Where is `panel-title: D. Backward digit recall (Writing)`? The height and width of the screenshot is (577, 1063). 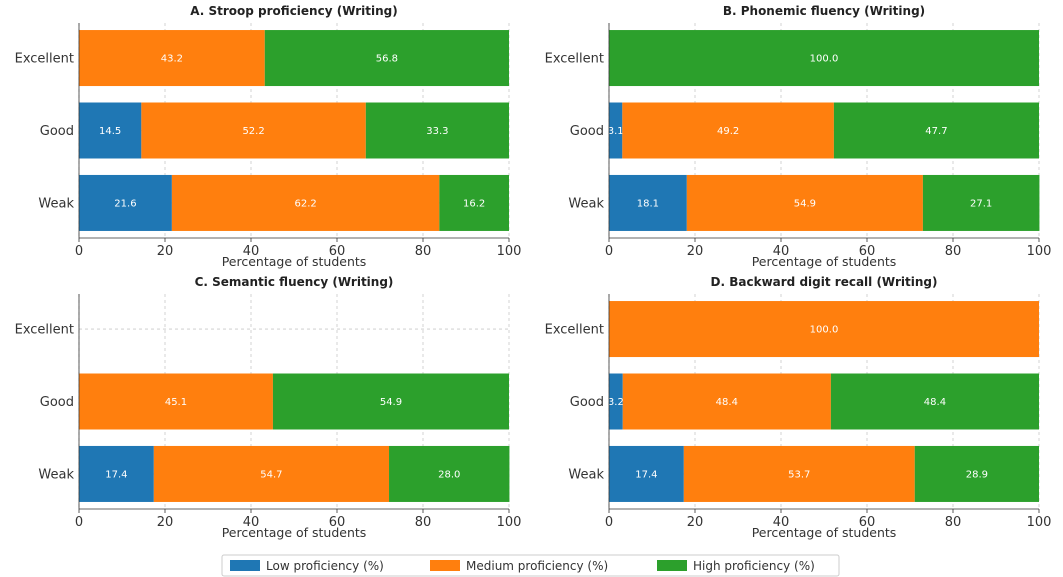
panel-title: D. Backward digit recall (Writing) is located at coordinates (824, 282).